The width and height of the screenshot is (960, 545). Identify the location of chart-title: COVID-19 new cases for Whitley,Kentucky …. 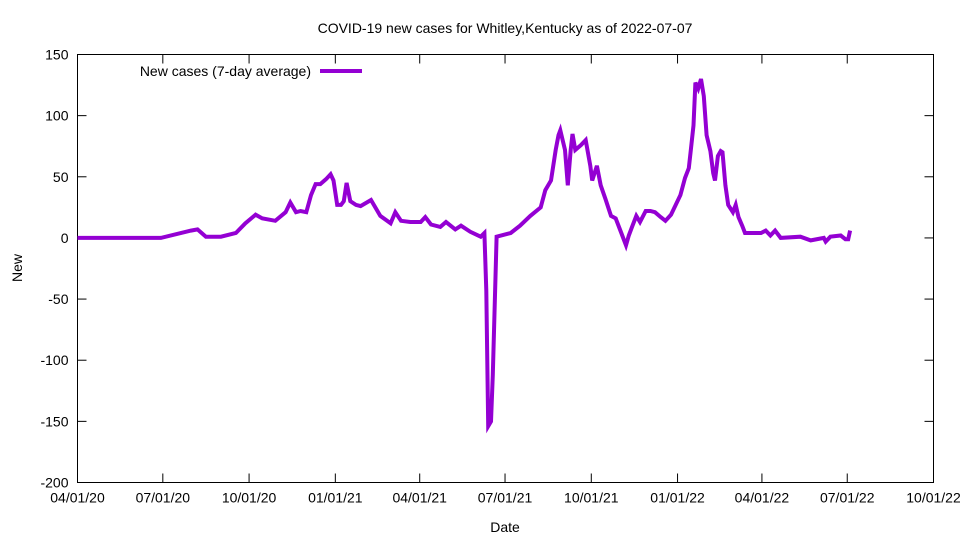
(505, 28).